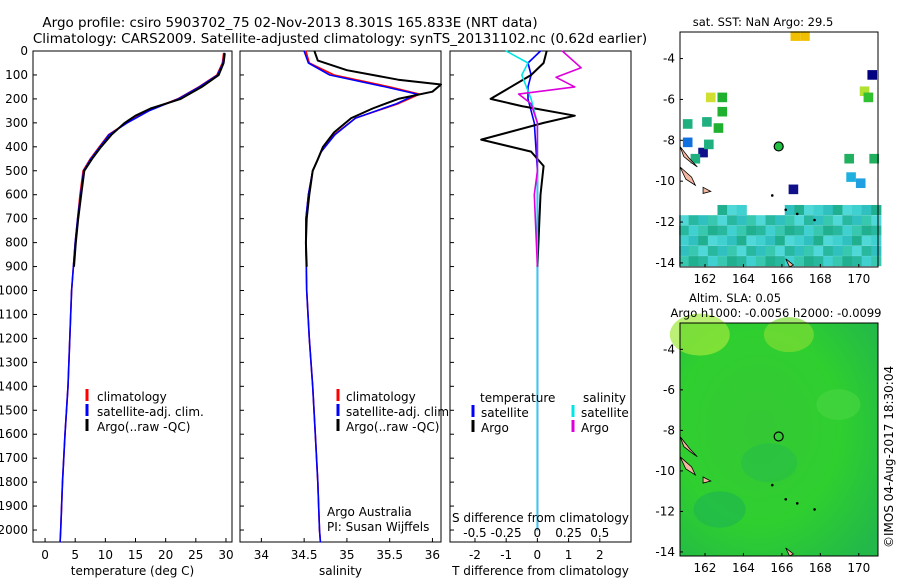  Describe the element at coordinates (778, 146) in the screenshot. I see `argo-position-marker` at that location.